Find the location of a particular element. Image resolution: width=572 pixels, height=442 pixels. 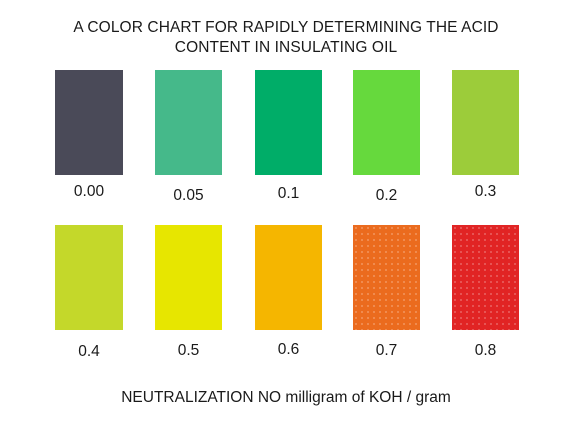

swatch-value-label: 0.6 is located at coordinates (288, 349).